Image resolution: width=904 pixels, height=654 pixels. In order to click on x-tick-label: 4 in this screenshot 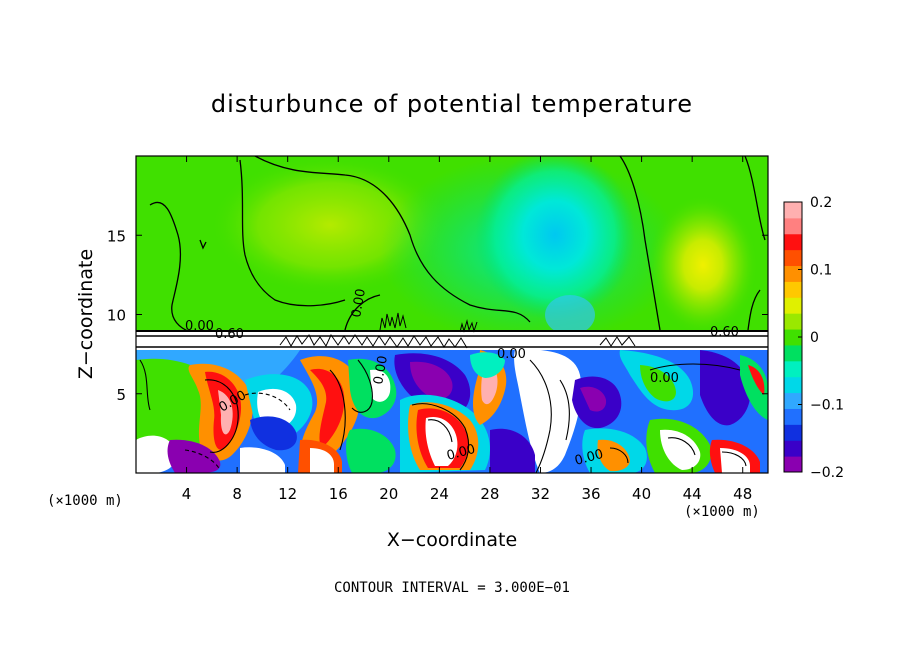, I will do `click(187, 494)`.